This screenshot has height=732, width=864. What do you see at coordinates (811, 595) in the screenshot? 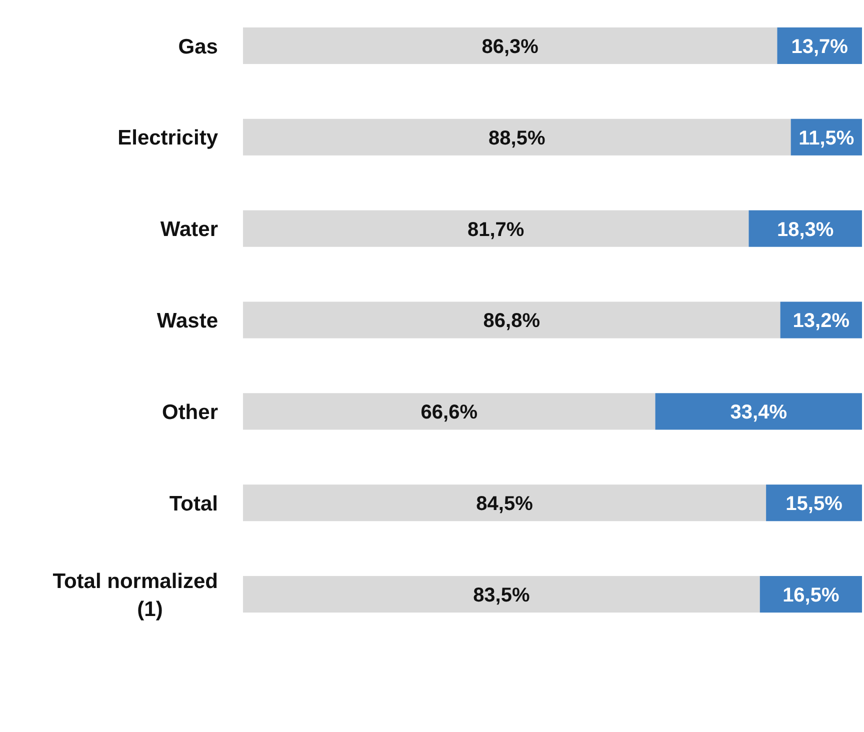
I see `data-label: 16,5%` at bounding box center [811, 595].